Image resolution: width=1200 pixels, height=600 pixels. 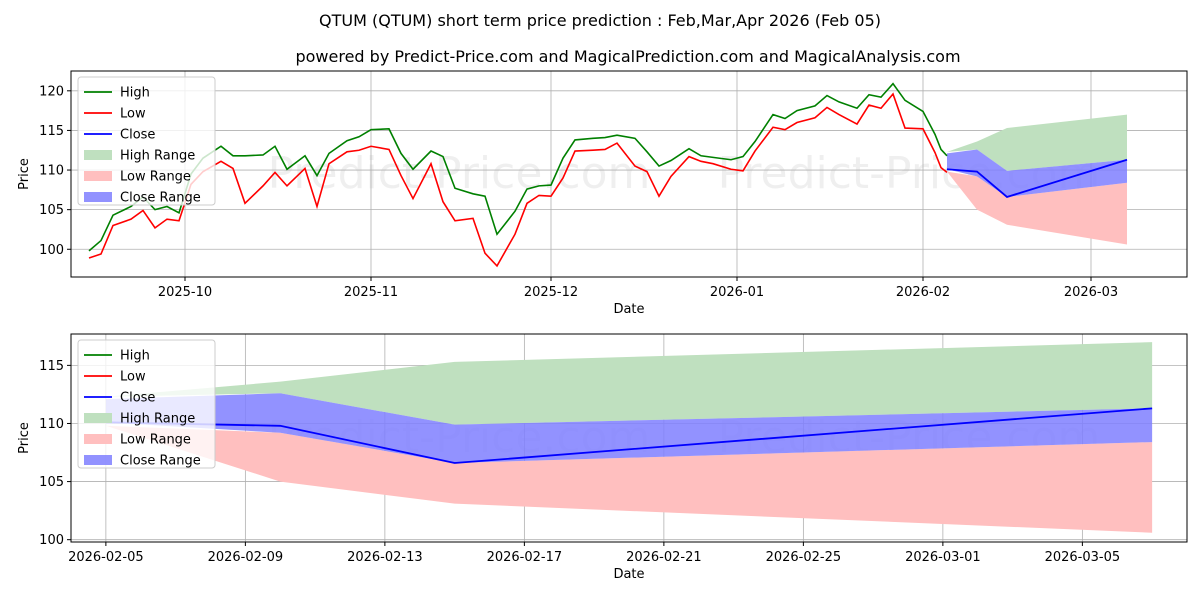 What do you see at coordinates (246, 557) in the screenshot?
I see `bottom-x-tick-label: 2026-02-09` at bounding box center [246, 557].